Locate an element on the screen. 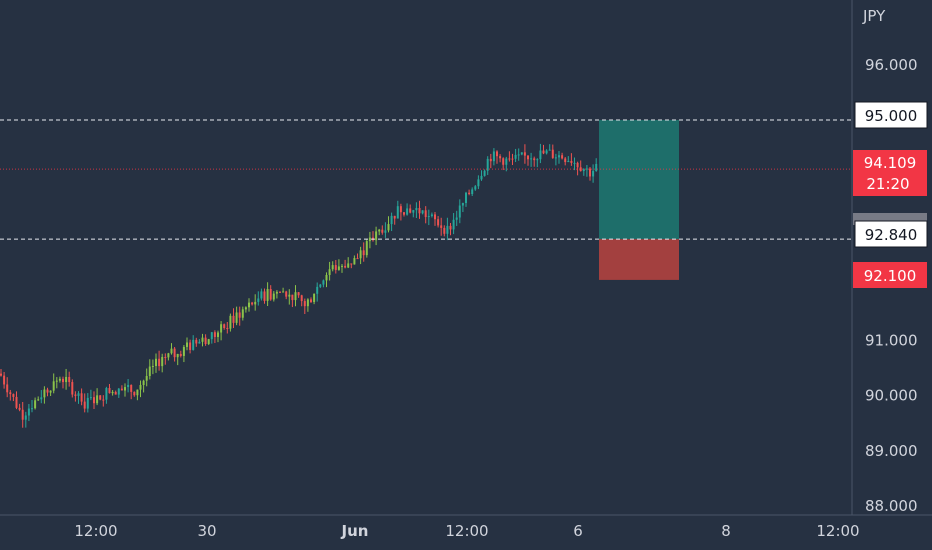  stop-price-label: 92.100 is located at coordinates (890, 275).